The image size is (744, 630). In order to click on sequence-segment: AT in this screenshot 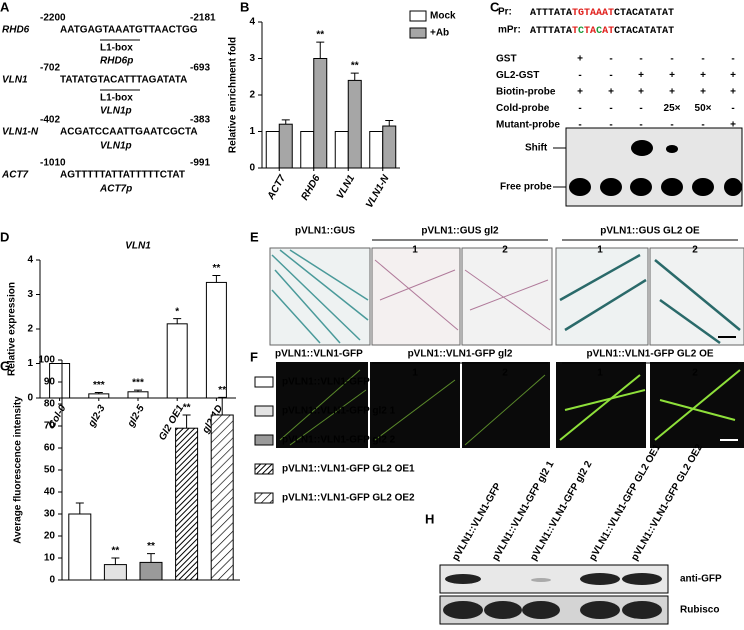, I will do `click(608, 31)`.